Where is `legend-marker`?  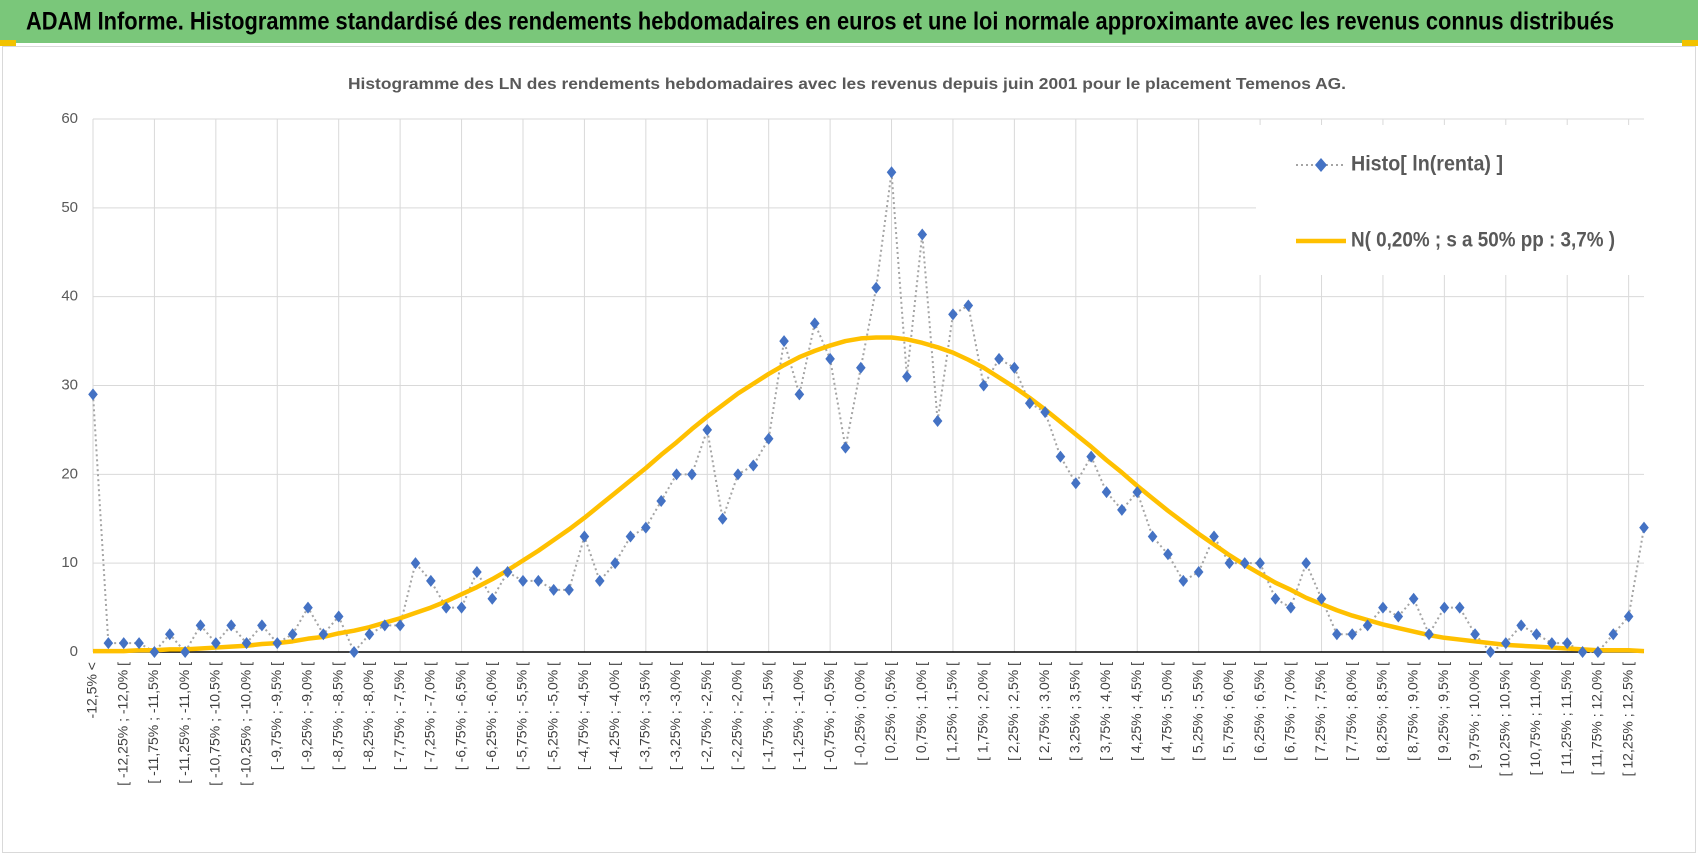 legend-marker is located at coordinates (1321, 165).